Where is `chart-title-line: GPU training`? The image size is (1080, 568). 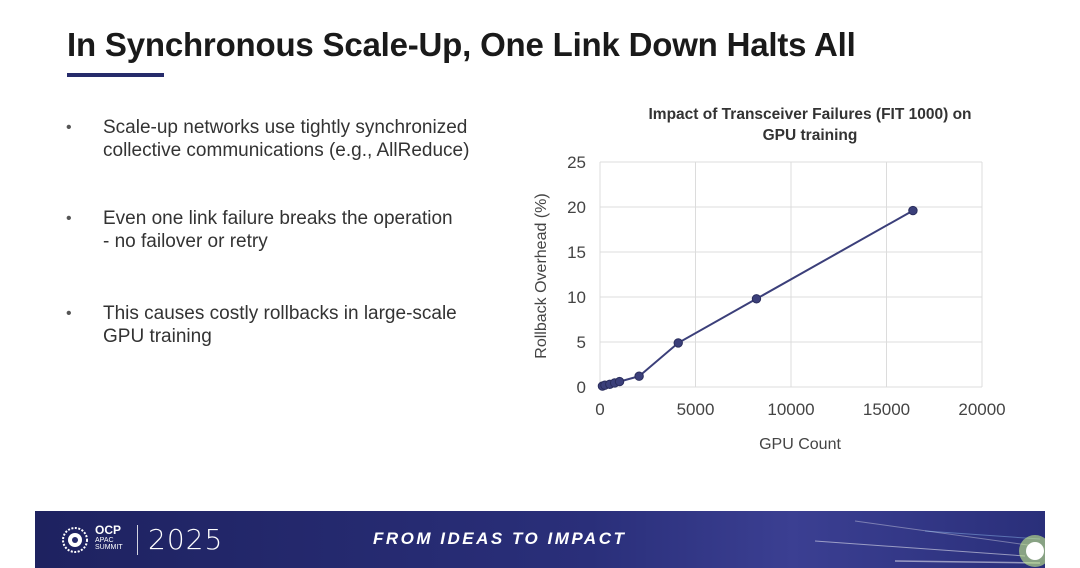
chart-title-line: GPU training is located at coordinates (810, 135).